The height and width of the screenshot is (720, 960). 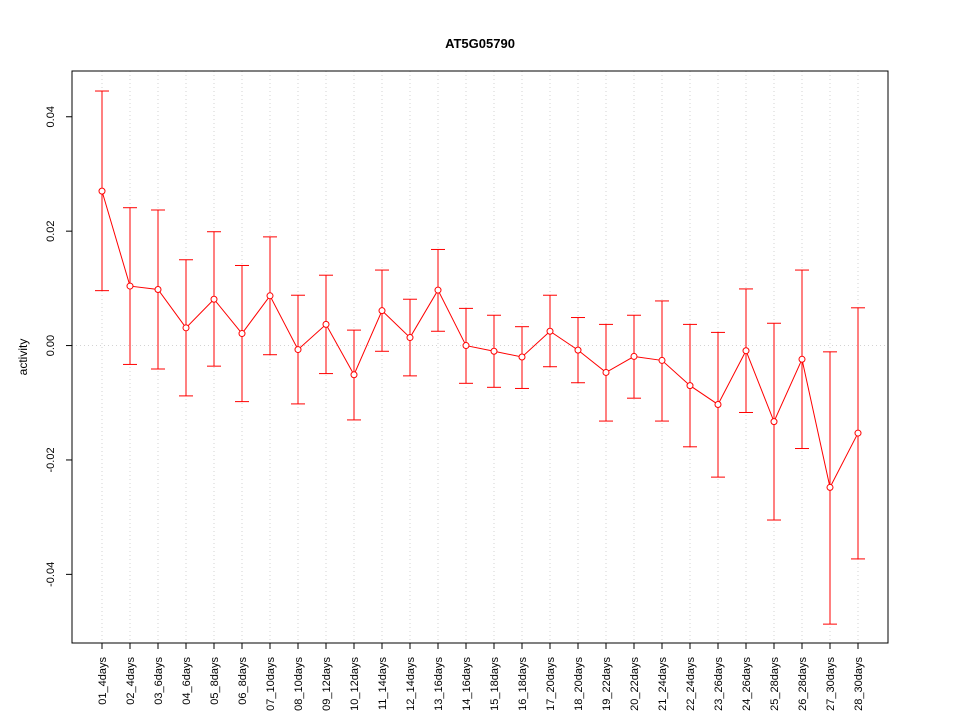 What do you see at coordinates (51, 116) in the screenshot?
I see `y-tick-label: 0.04` at bounding box center [51, 116].